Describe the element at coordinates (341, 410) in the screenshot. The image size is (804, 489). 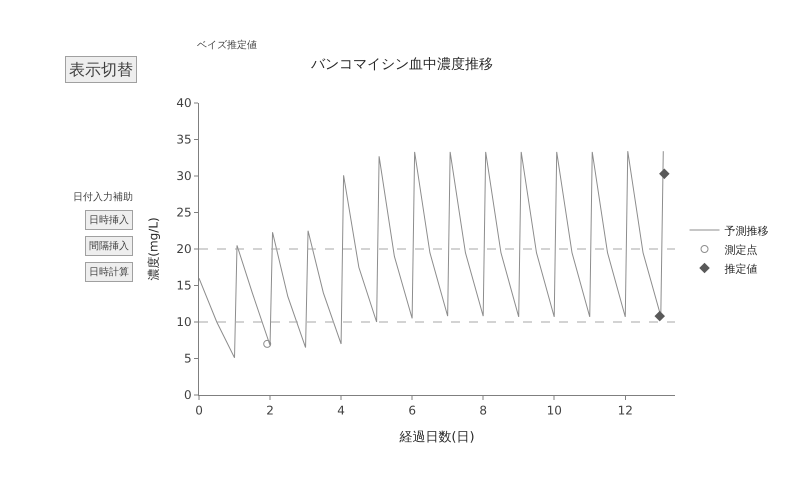
I see `x-tick-label: 4` at that location.